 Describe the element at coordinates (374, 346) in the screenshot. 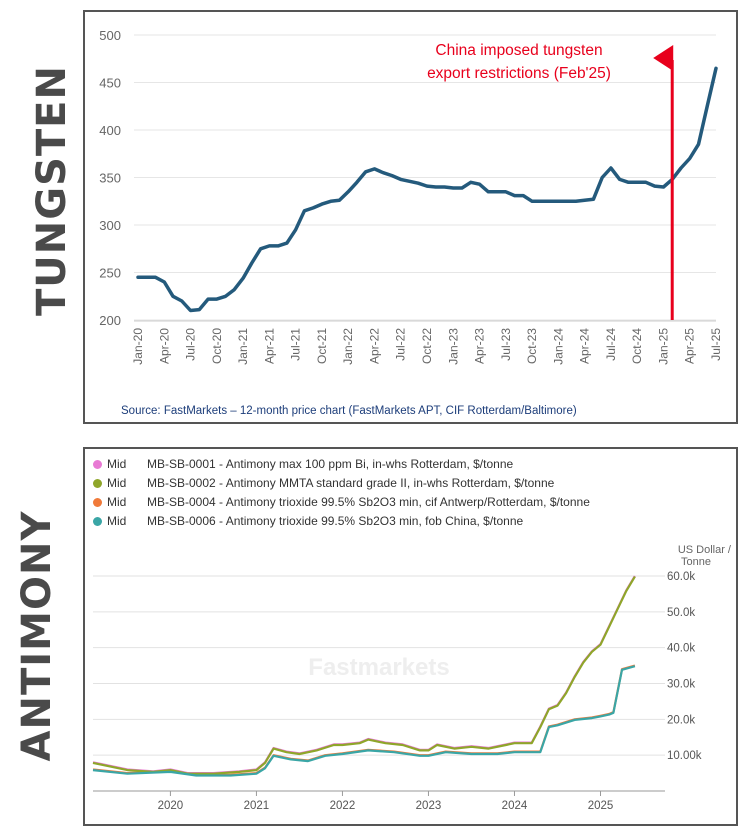

I see `tungsten-x-tick-label: Apr-22` at that location.